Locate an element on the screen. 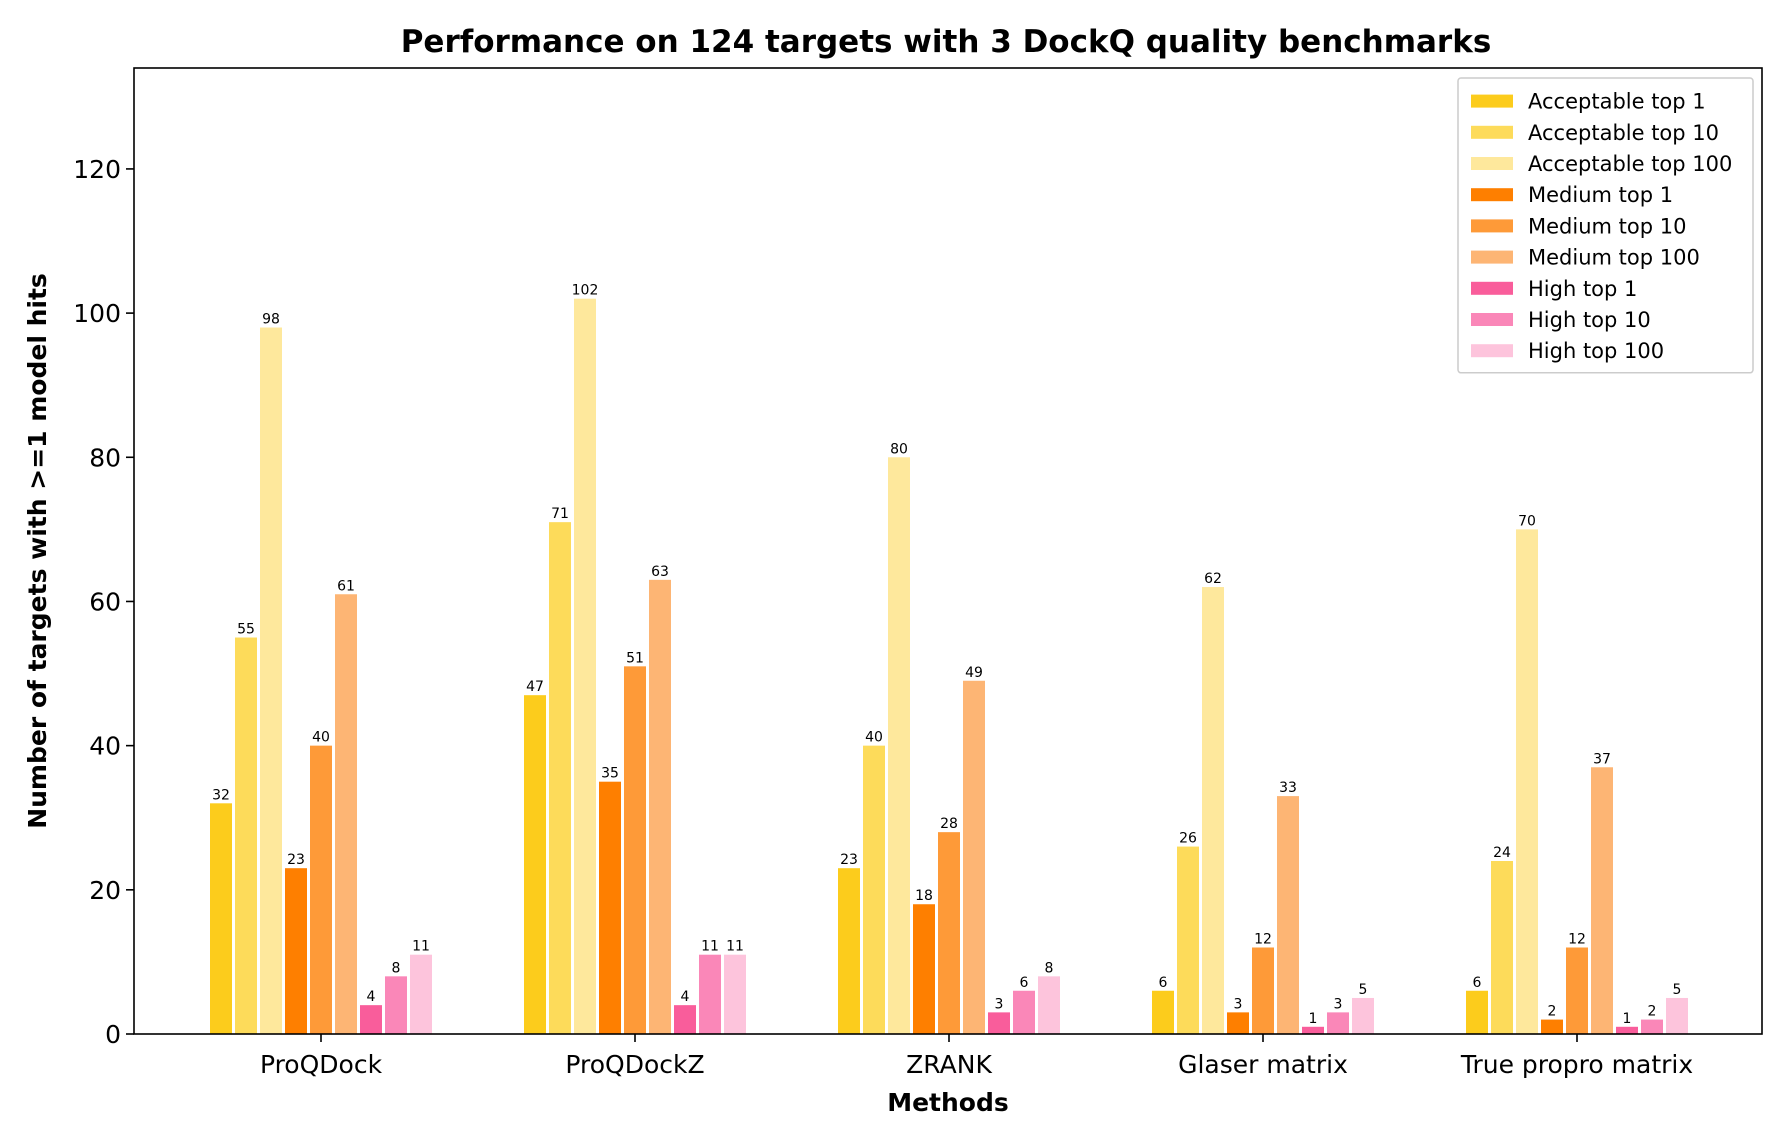 This screenshot has height=1140, width=1786. x-tick-label: Glaser matrix is located at coordinates (1263, 1064).